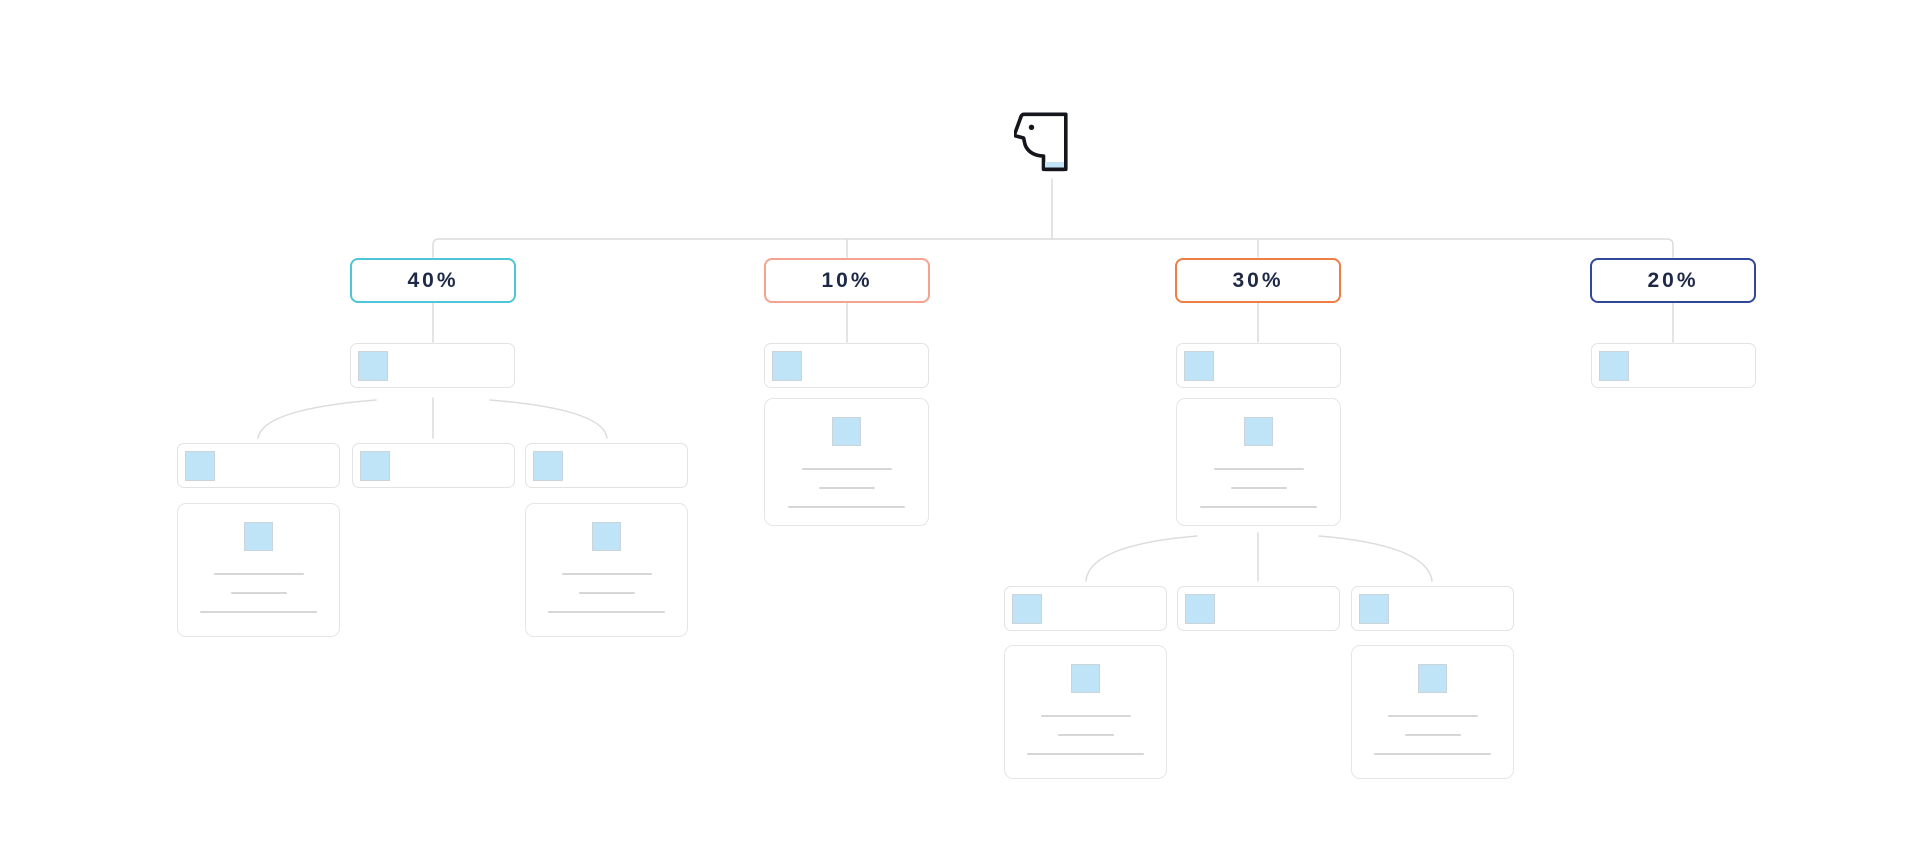 This screenshot has width=1920, height=854. I want to click on branch-label: 10%, so click(847, 280).